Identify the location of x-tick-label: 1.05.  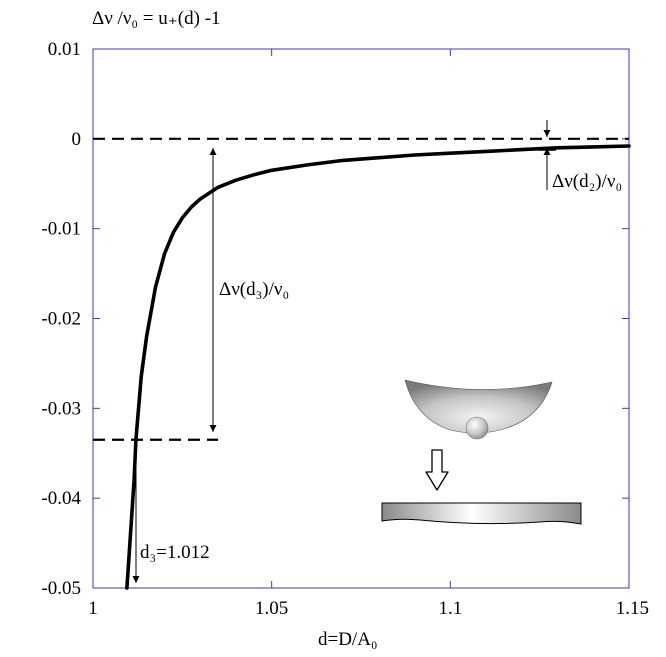
(271, 608).